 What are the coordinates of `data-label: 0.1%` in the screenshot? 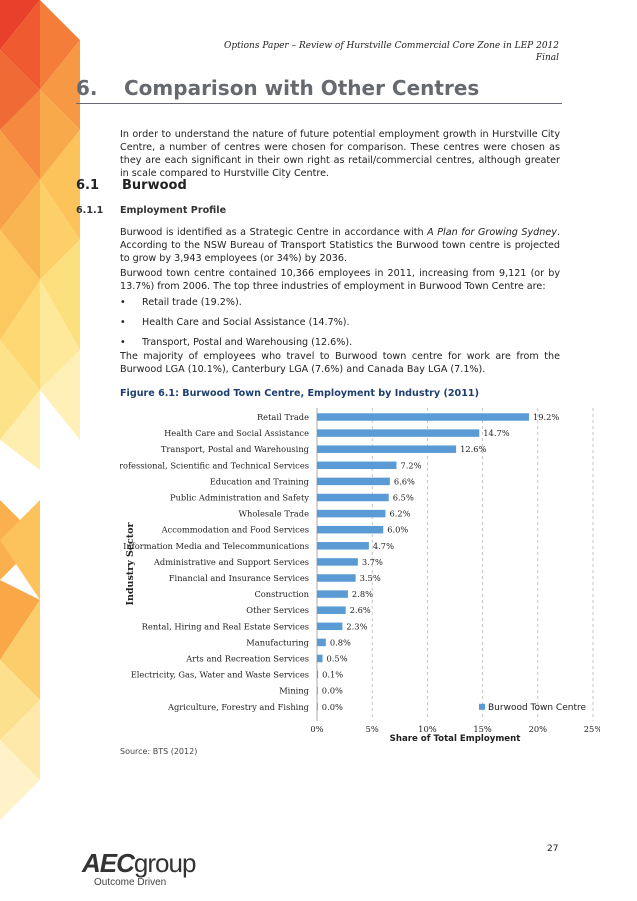 It's located at (332, 675).